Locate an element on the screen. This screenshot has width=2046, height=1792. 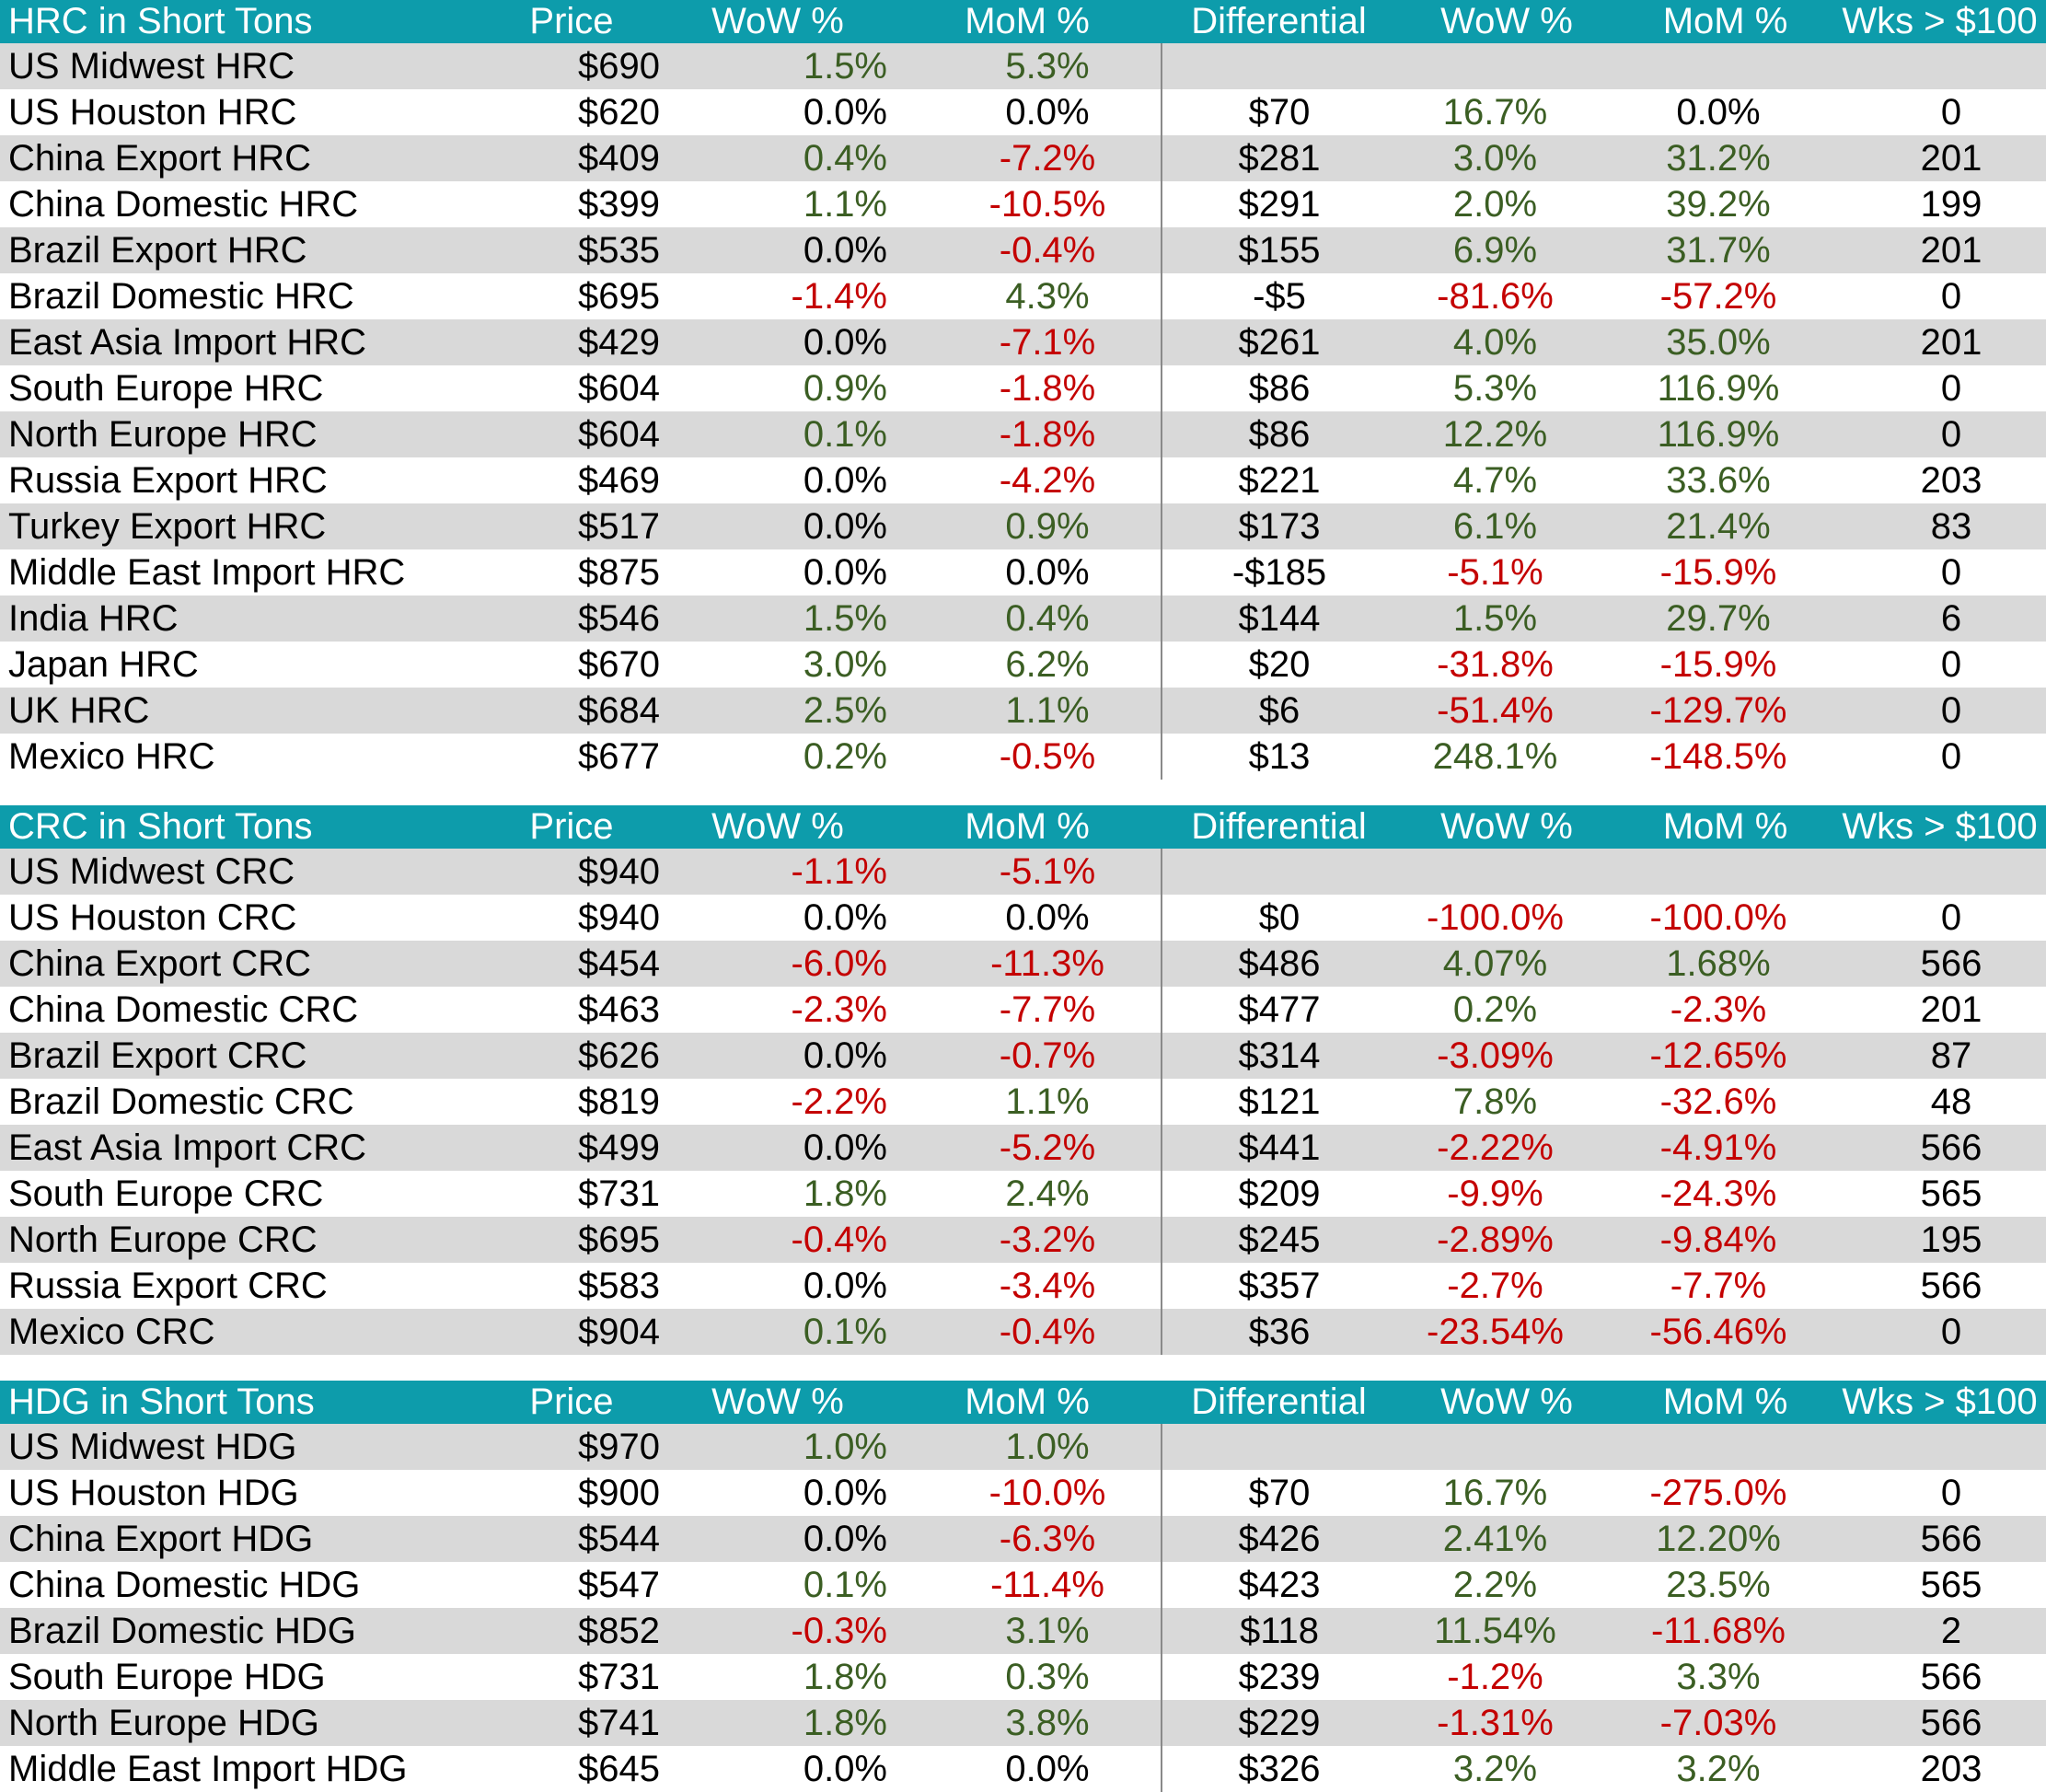
differential-cell: $239 is located at coordinates (1279, 1677).